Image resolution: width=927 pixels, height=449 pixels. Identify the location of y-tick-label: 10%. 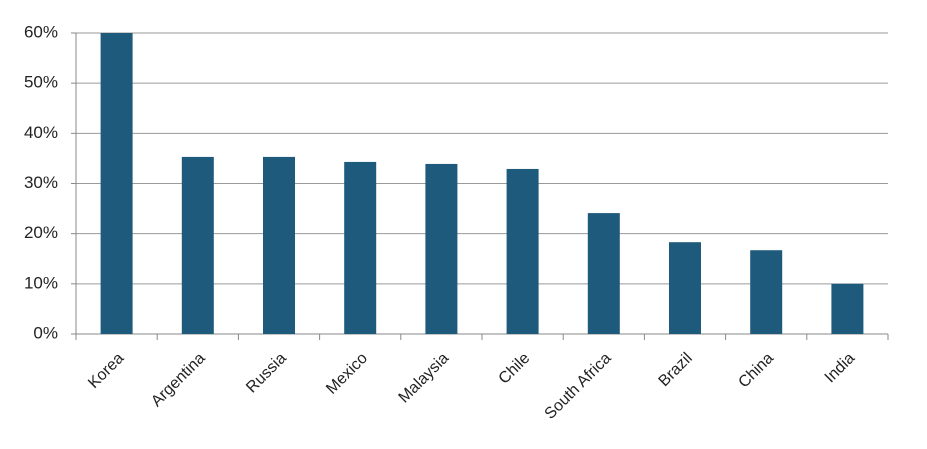
(41, 282).